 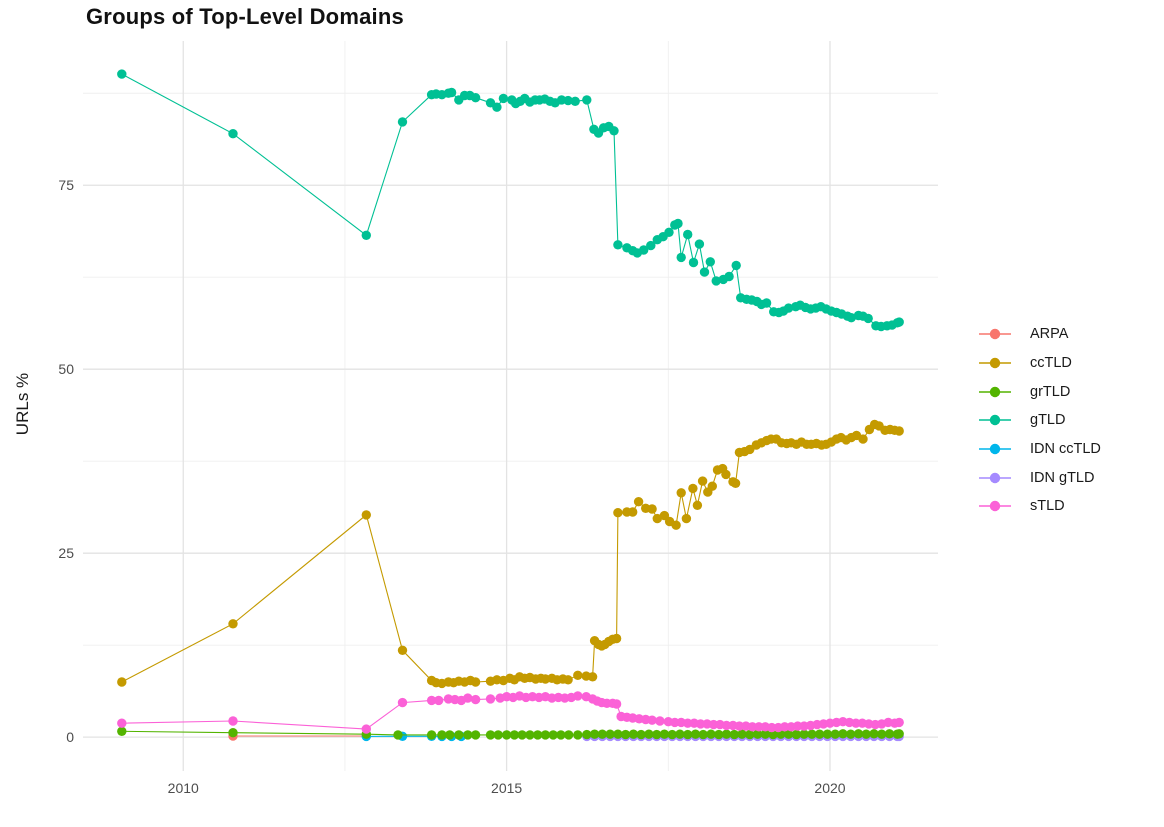 I want to click on x-tick-label: 2015, so click(x=506, y=788).